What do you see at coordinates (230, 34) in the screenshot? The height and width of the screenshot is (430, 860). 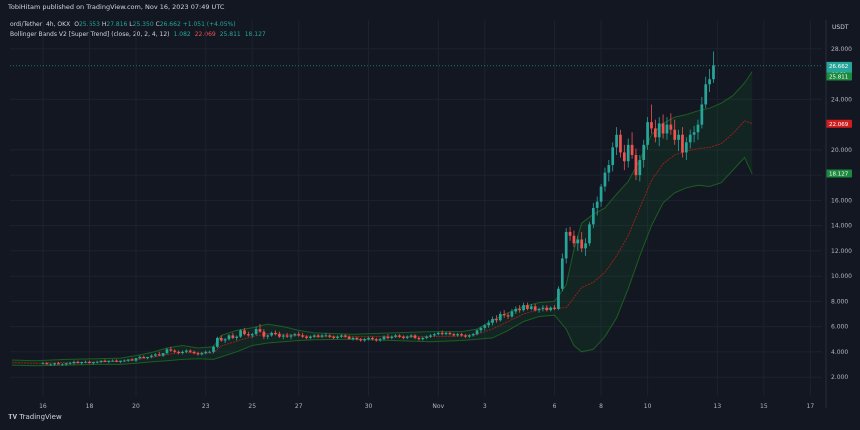 I see `indicator-value-3: 25.811` at bounding box center [230, 34].